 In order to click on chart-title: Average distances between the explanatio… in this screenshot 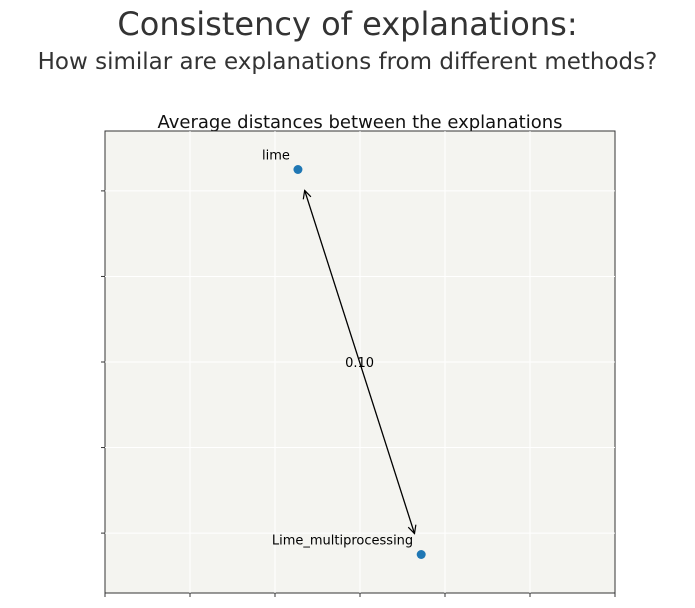, I will do `click(360, 122)`.